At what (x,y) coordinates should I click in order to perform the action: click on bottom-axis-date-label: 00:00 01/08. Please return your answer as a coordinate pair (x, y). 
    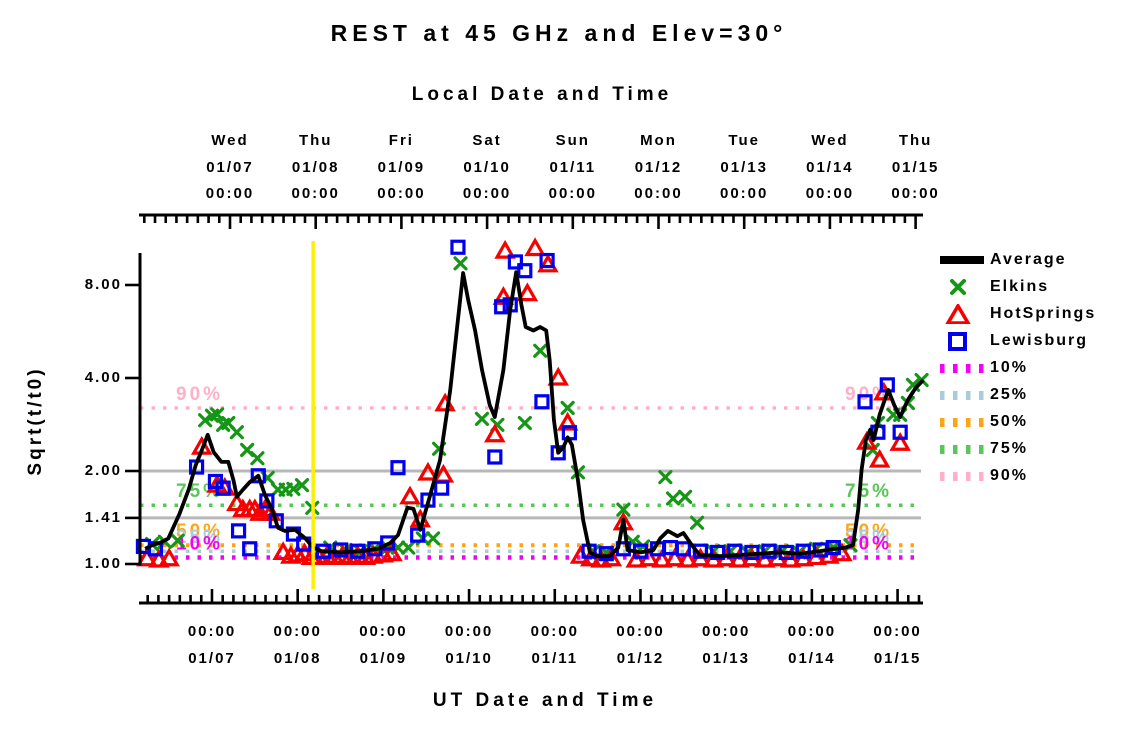
    Looking at the image, I should click on (297, 645).